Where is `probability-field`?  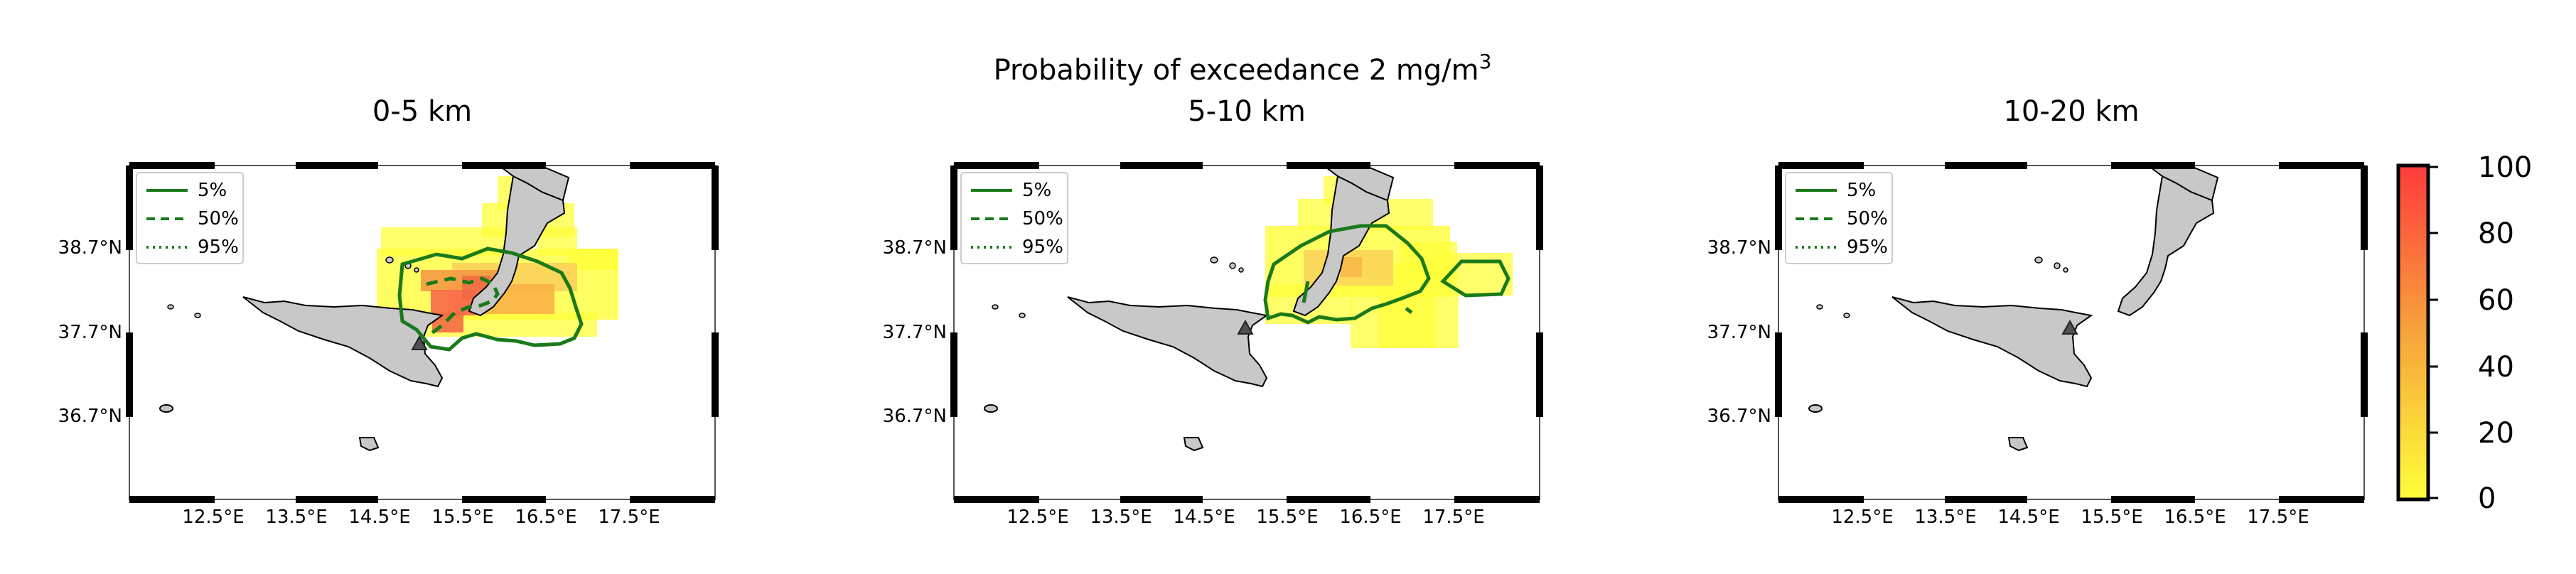
probability-field is located at coordinates (1389, 262).